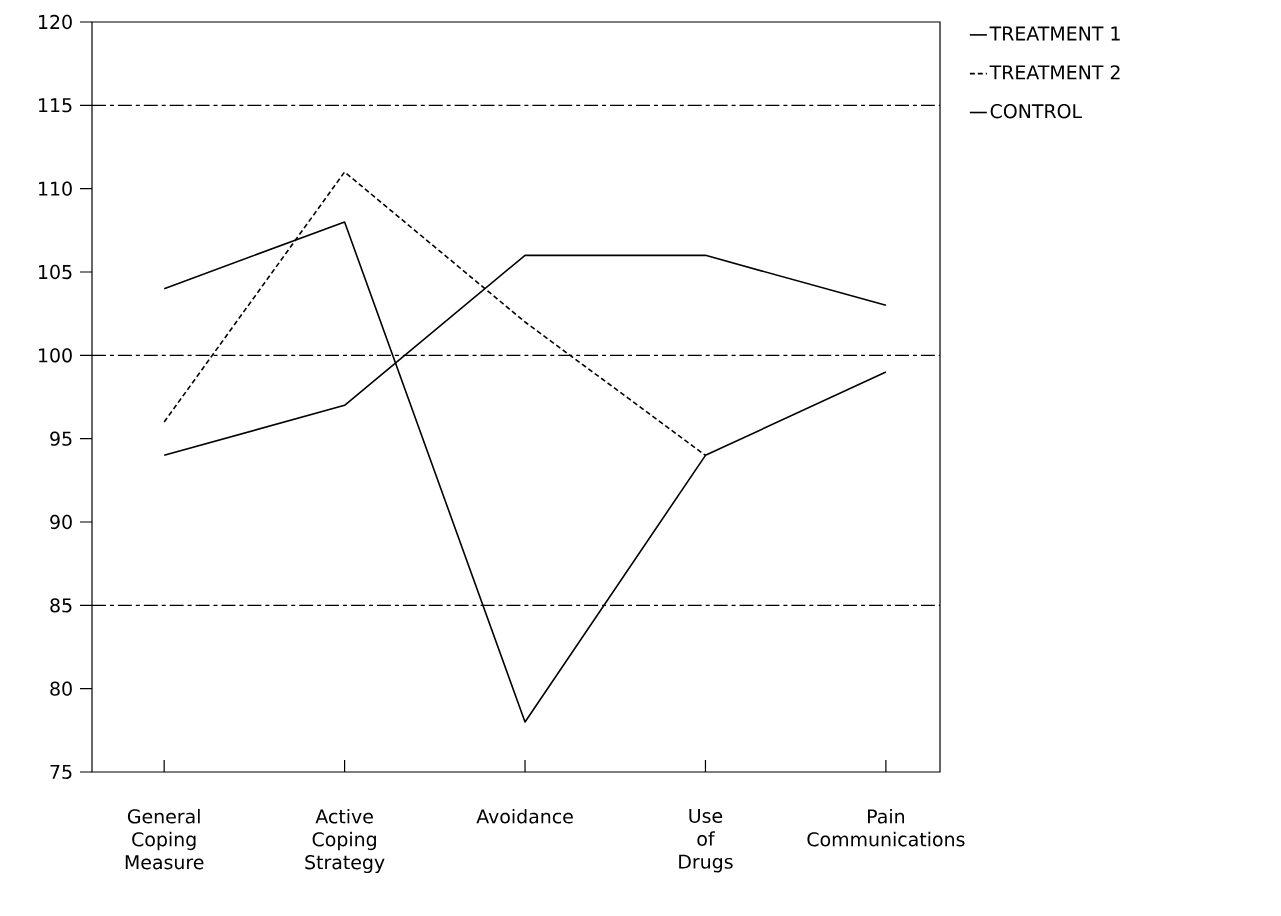 This screenshot has height=916, width=1281. I want to click on x-tick-label: Use of Drugs, so click(706, 840).